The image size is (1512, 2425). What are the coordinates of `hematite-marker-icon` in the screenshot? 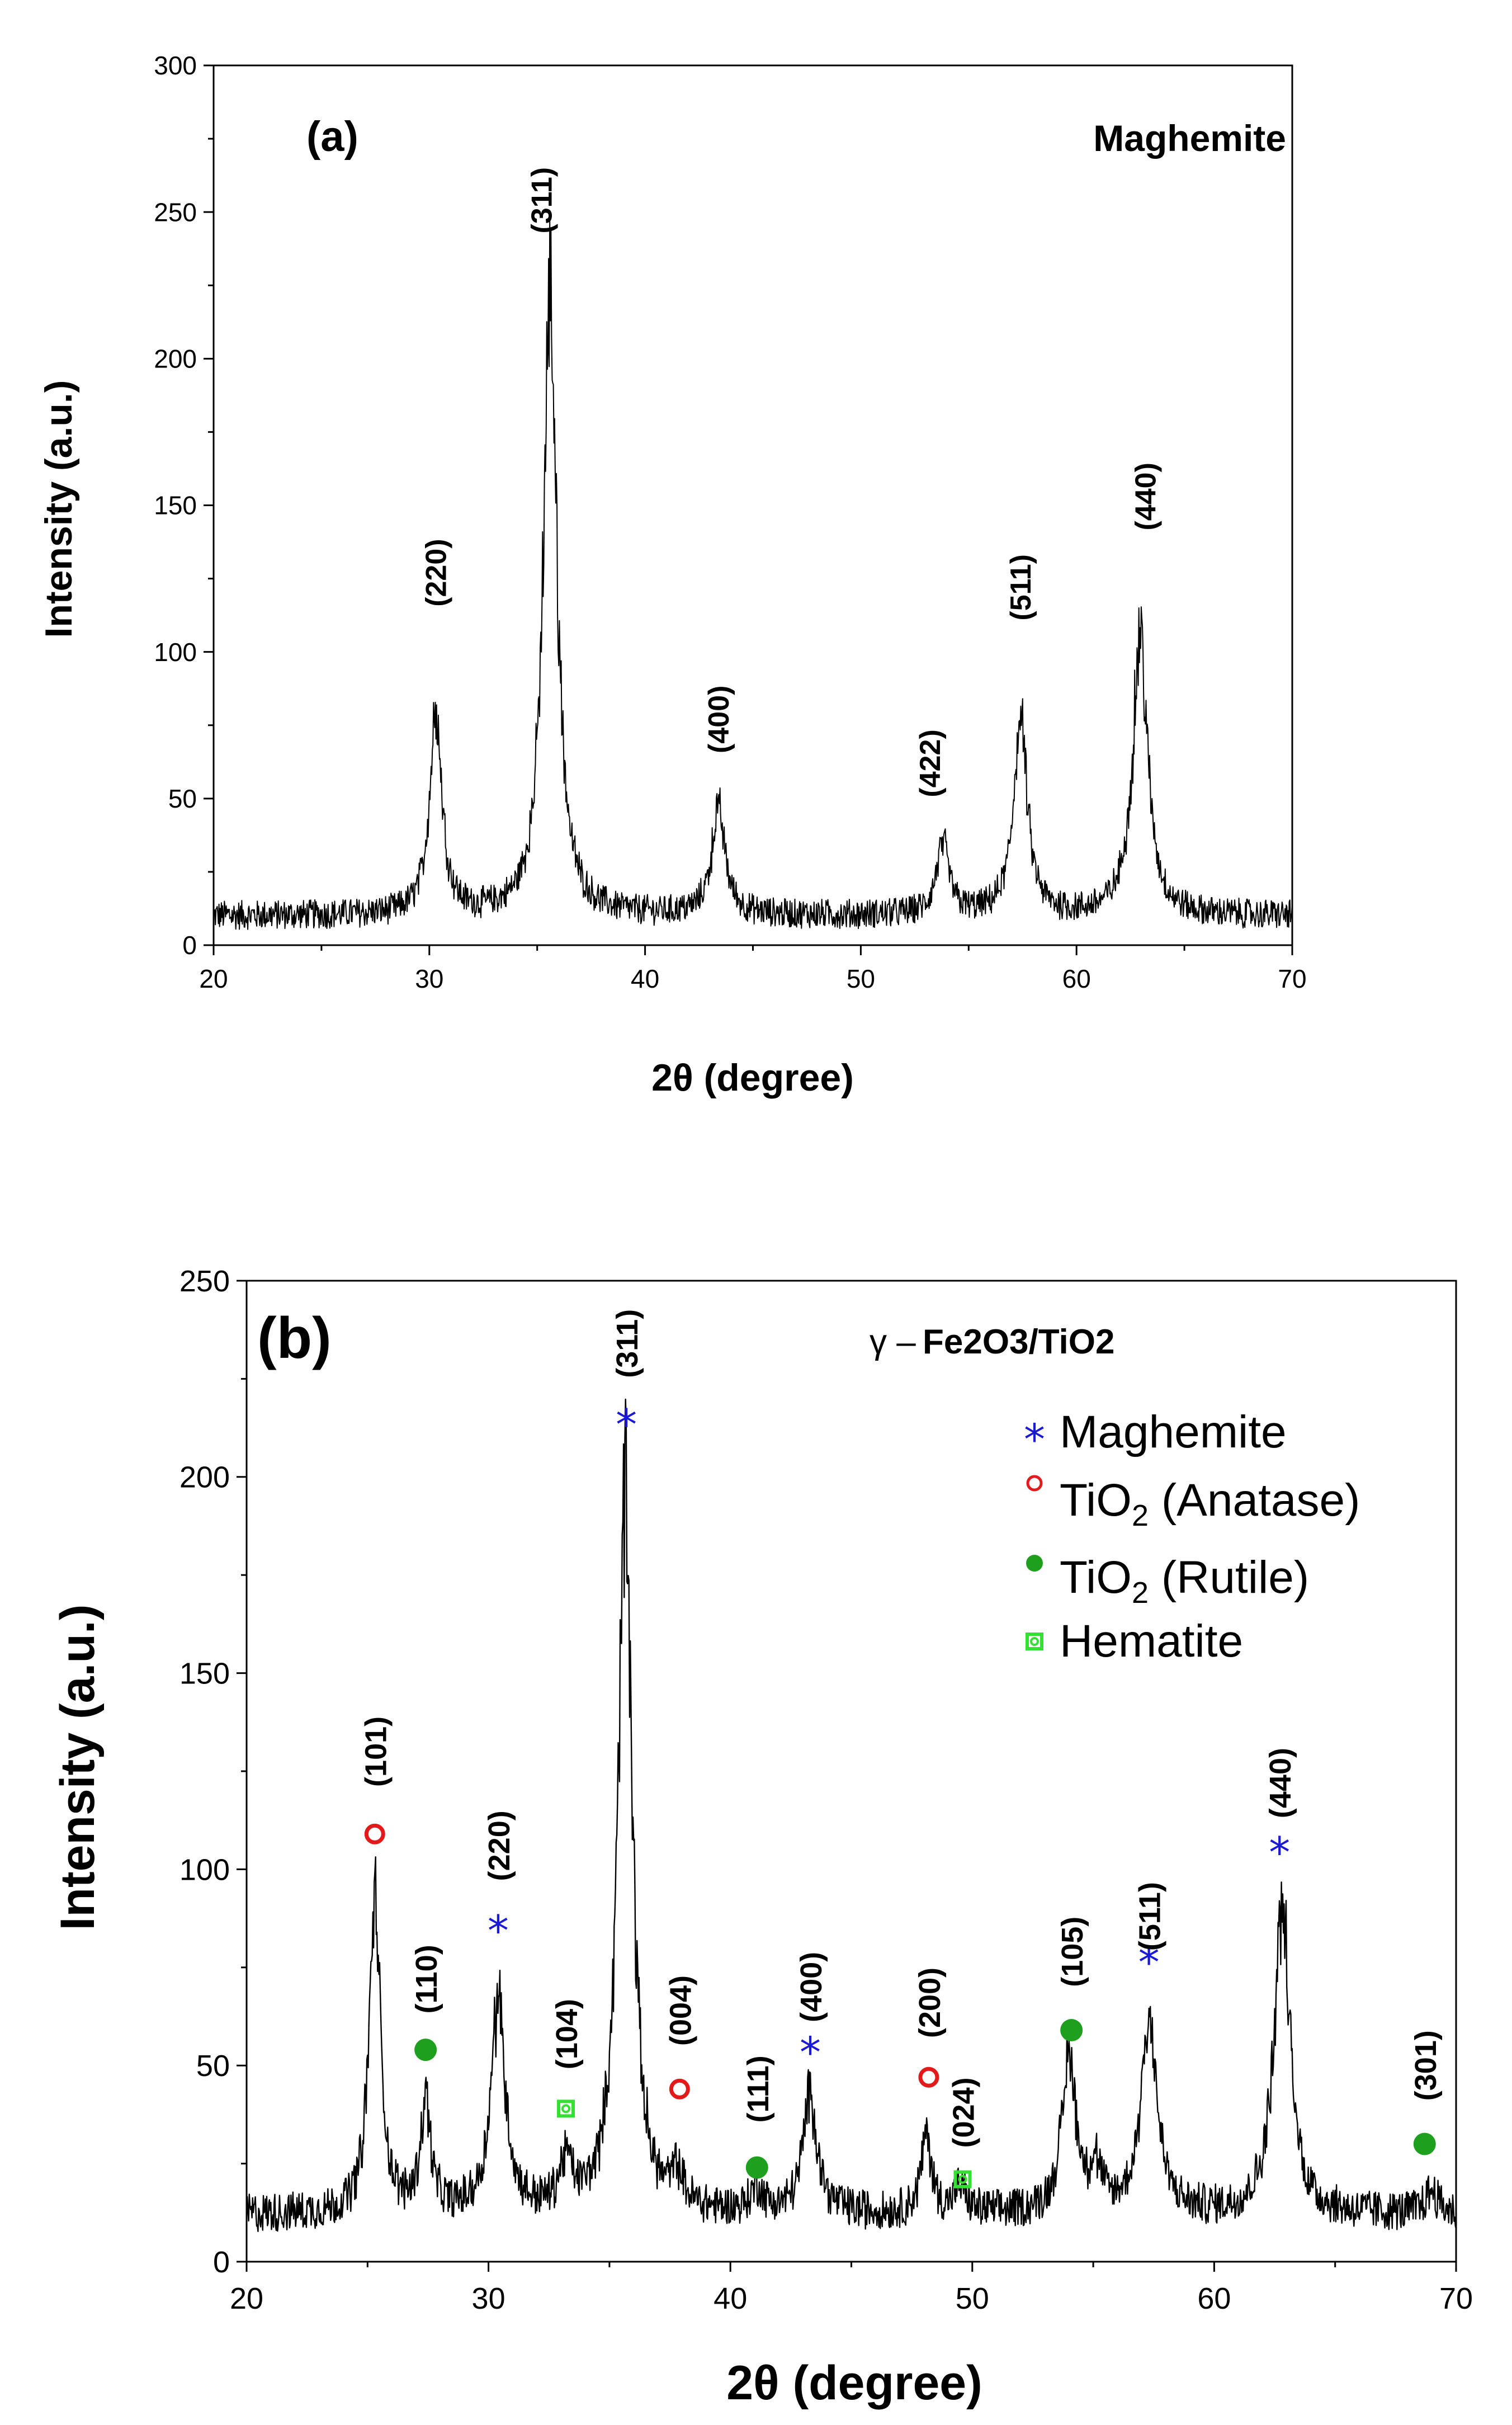 It's located at (1034, 1641).